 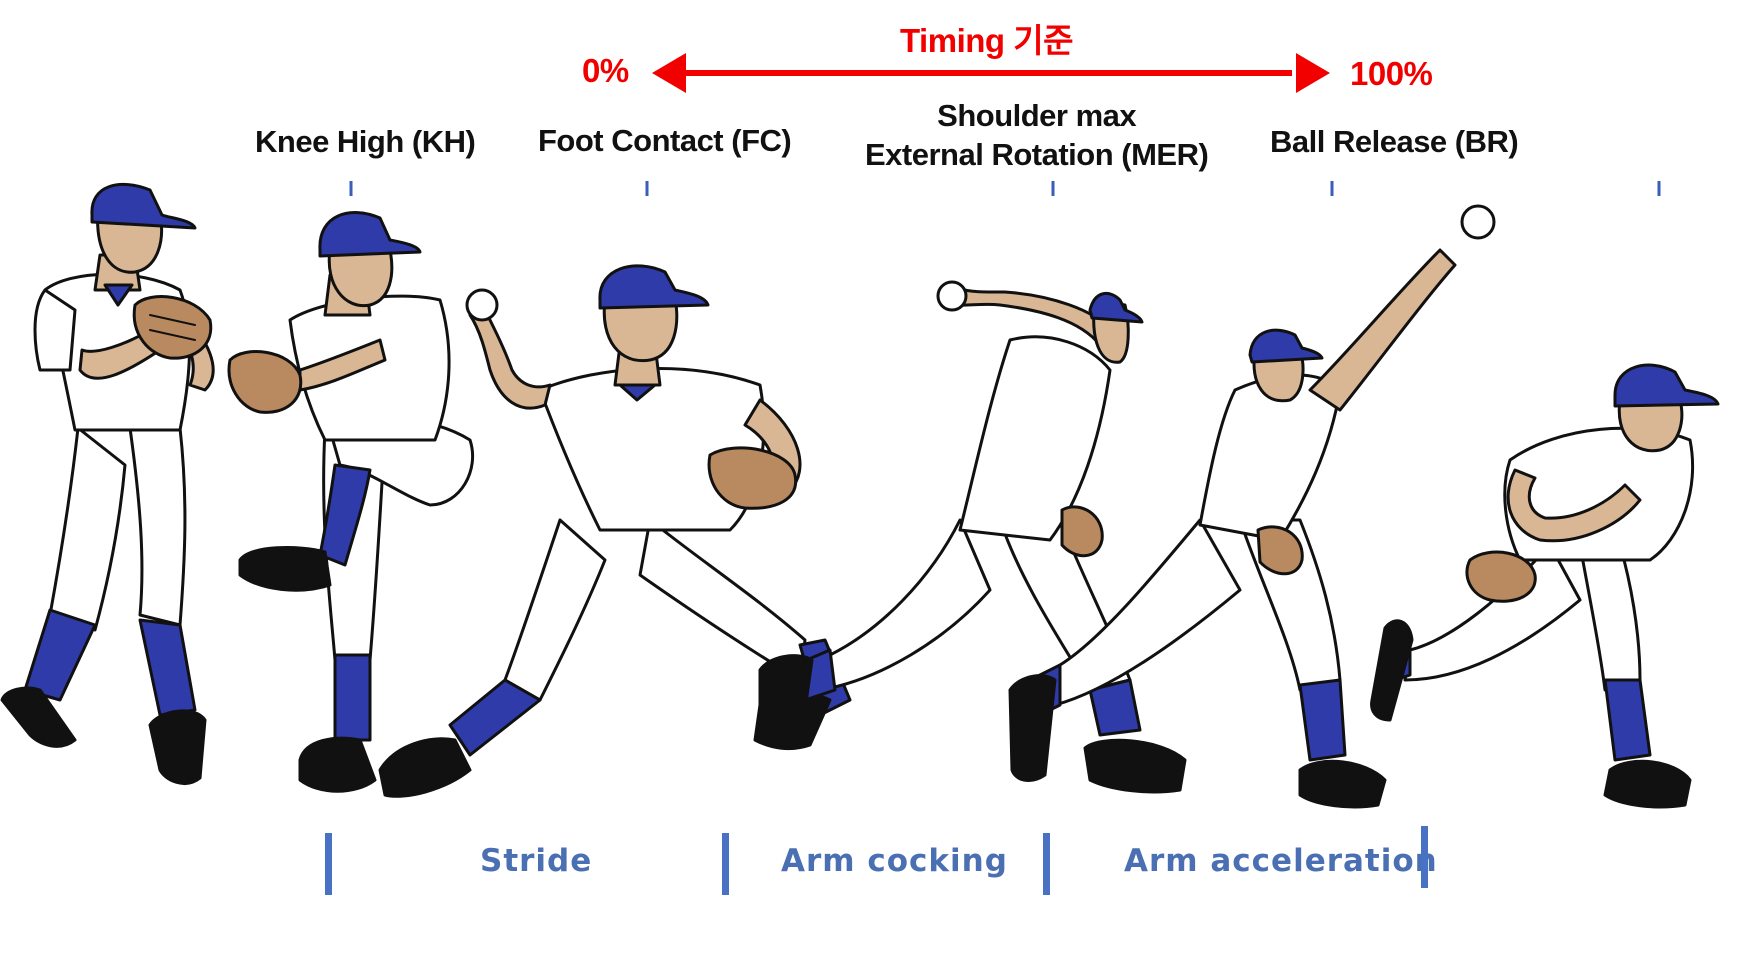 What do you see at coordinates (536, 861) in the screenshot?
I see `phase-label-stride: Stride` at bounding box center [536, 861].